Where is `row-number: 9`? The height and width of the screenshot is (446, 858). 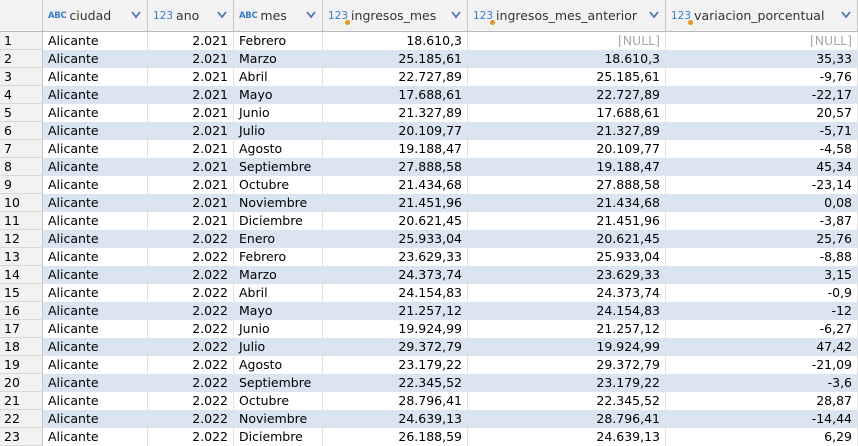 row-number: 9 is located at coordinates (21, 185).